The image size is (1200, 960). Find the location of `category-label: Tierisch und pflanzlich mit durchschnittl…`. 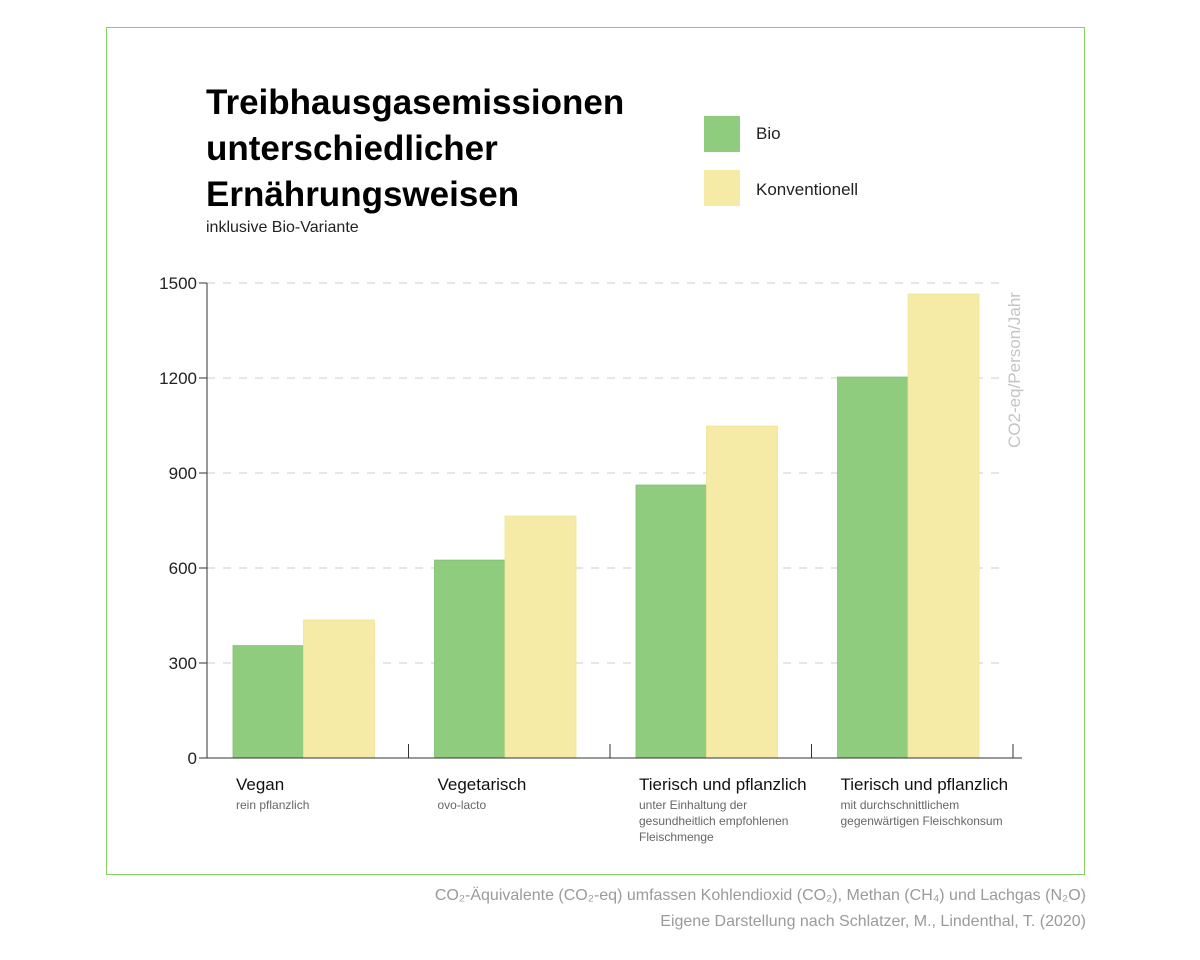

category-label: Tierisch und pflanzlich mit durchschnittl… is located at coordinates (941, 802).